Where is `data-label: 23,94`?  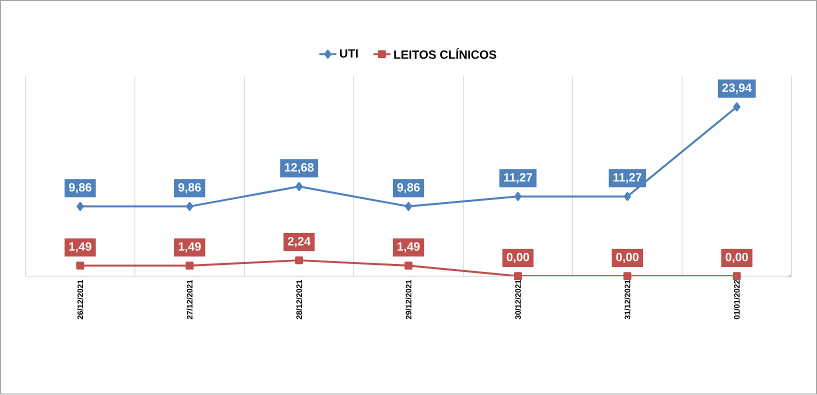 data-label: 23,94 is located at coordinates (737, 89).